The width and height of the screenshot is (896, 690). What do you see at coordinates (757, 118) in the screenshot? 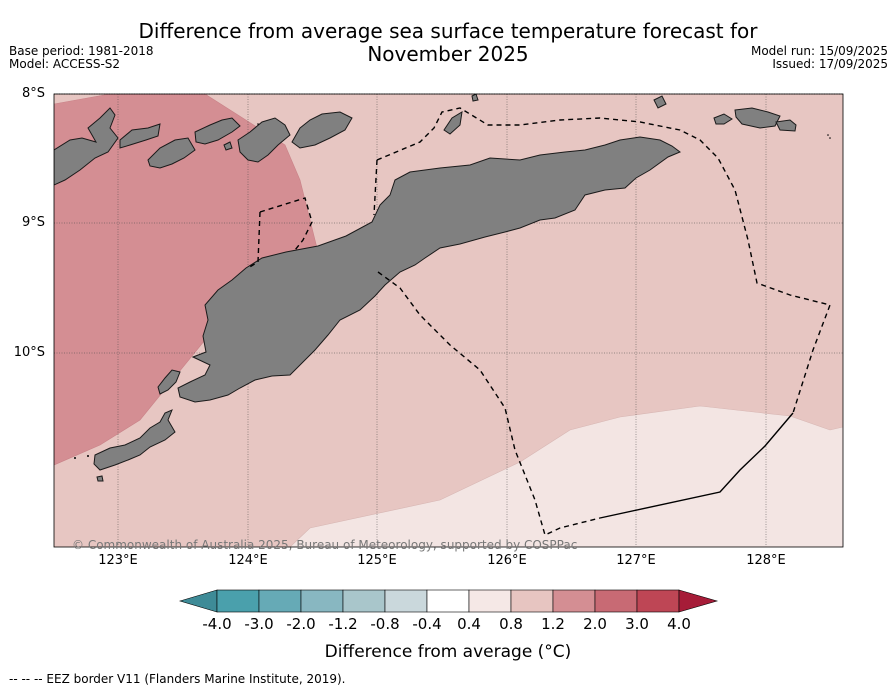
I see `babar-island` at bounding box center [757, 118].